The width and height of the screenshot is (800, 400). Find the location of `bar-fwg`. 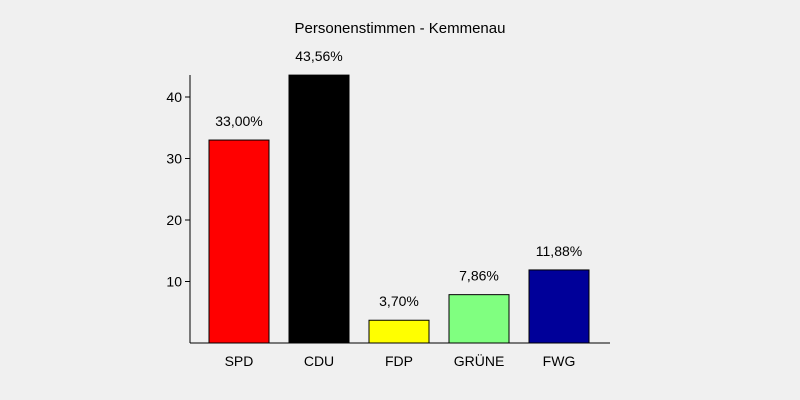

bar-fwg is located at coordinates (559, 306).